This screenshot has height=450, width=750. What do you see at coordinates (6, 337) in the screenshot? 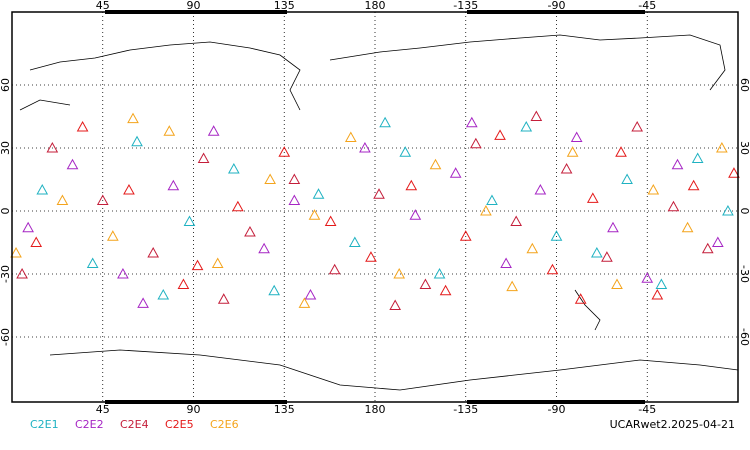
I see `y-tick-label: -60` at bounding box center [6, 337].